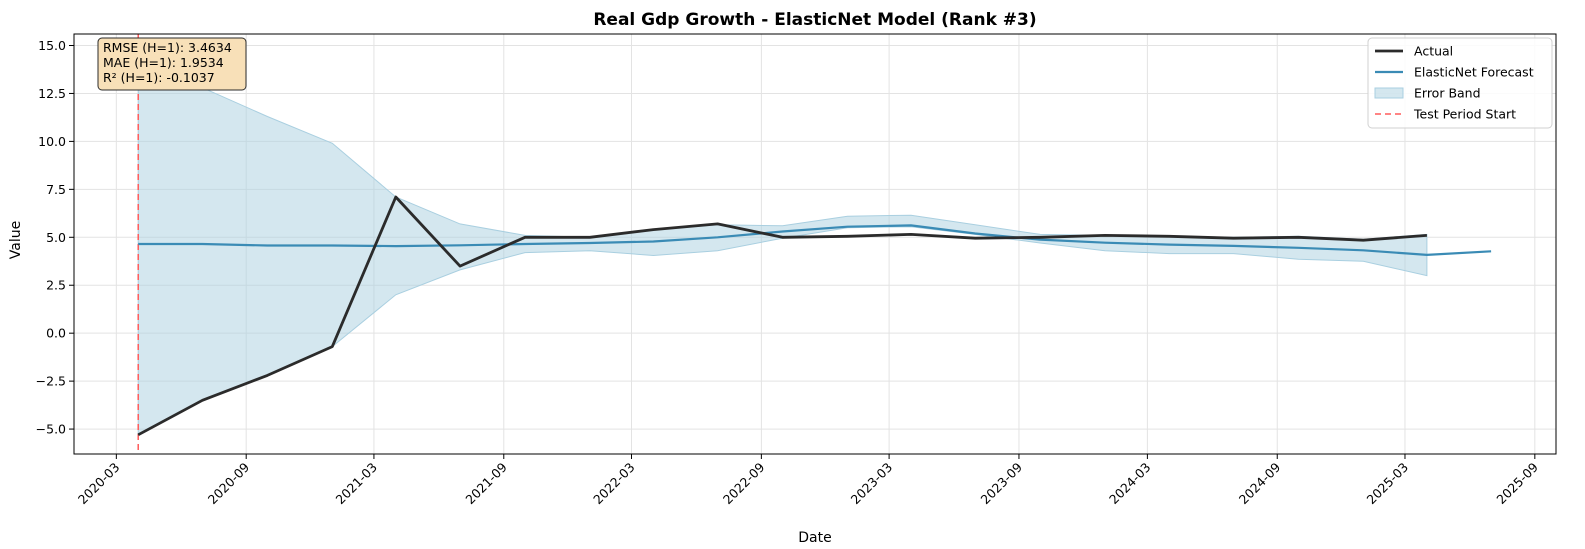  Describe the element at coordinates (1447, 93) in the screenshot. I see `legend-label: Error Band` at that location.